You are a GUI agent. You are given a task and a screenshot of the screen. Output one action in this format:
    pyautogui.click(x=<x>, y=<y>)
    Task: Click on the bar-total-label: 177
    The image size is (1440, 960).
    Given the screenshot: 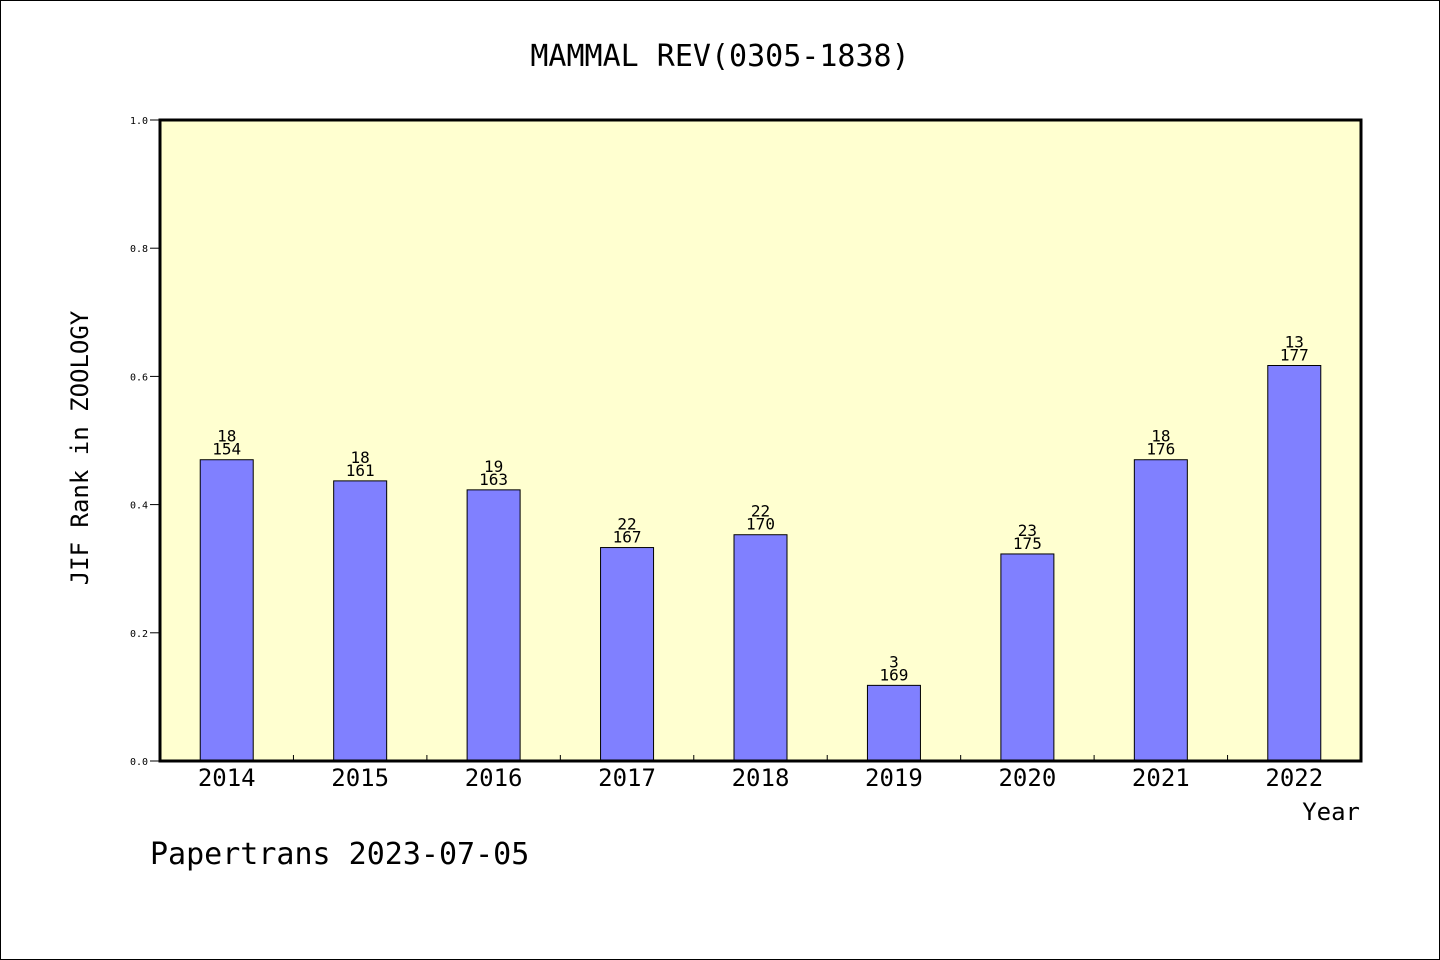 What is the action you would take?
    pyautogui.click(x=1294, y=355)
    